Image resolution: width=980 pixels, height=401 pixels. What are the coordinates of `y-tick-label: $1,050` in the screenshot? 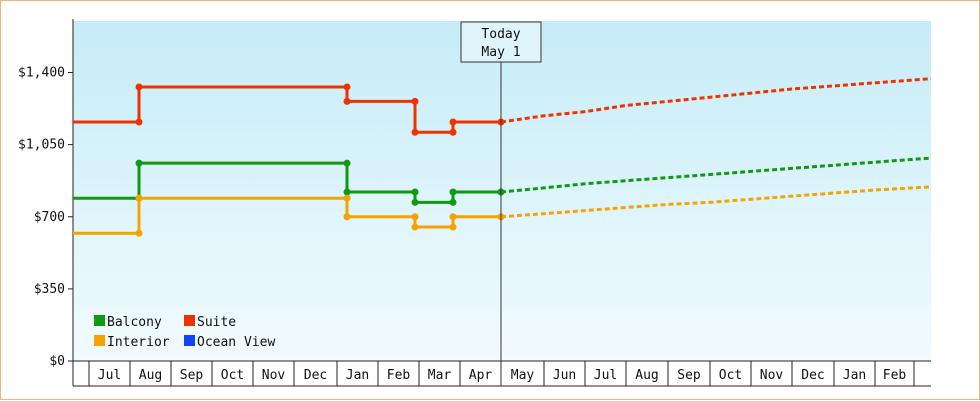 It's located at (41, 145).